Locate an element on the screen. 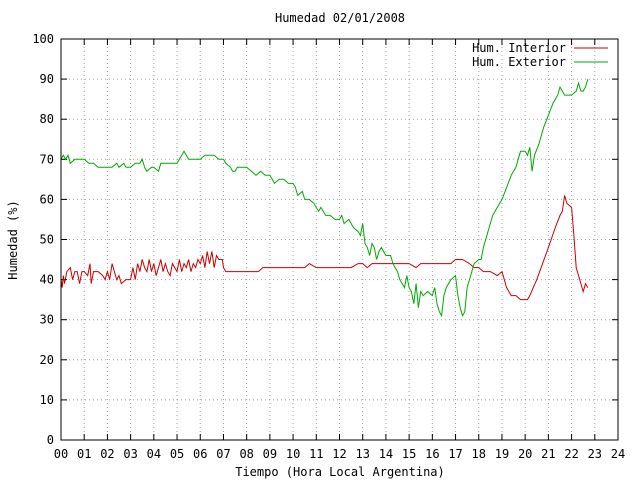 The image size is (640, 480). x-tick-label: 00 is located at coordinates (61, 454).